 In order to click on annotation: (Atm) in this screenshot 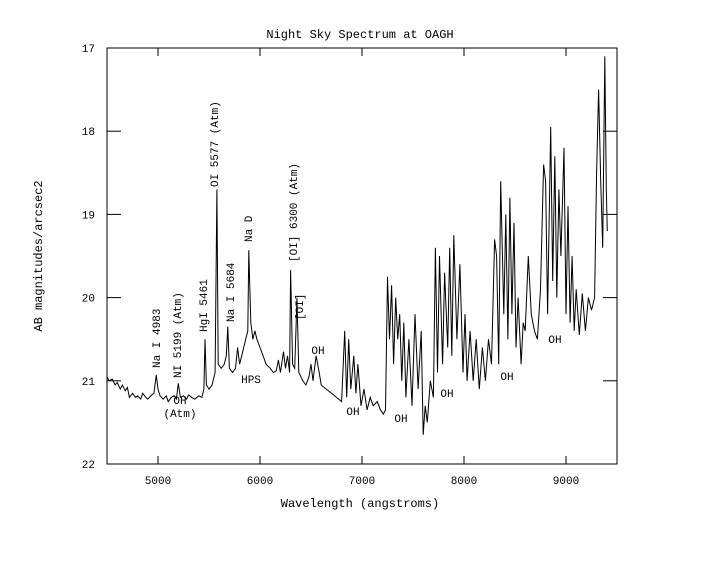, I will do `click(179, 415)`.